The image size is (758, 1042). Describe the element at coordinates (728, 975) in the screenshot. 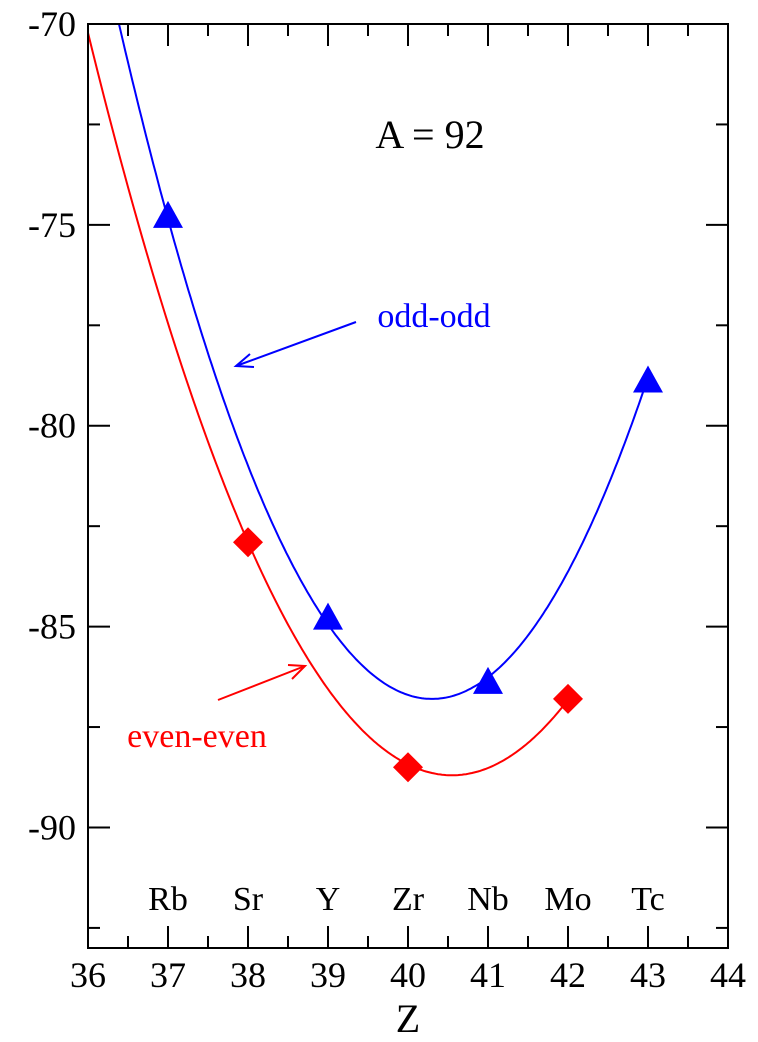

I see `x-tick-label: 44` at that location.